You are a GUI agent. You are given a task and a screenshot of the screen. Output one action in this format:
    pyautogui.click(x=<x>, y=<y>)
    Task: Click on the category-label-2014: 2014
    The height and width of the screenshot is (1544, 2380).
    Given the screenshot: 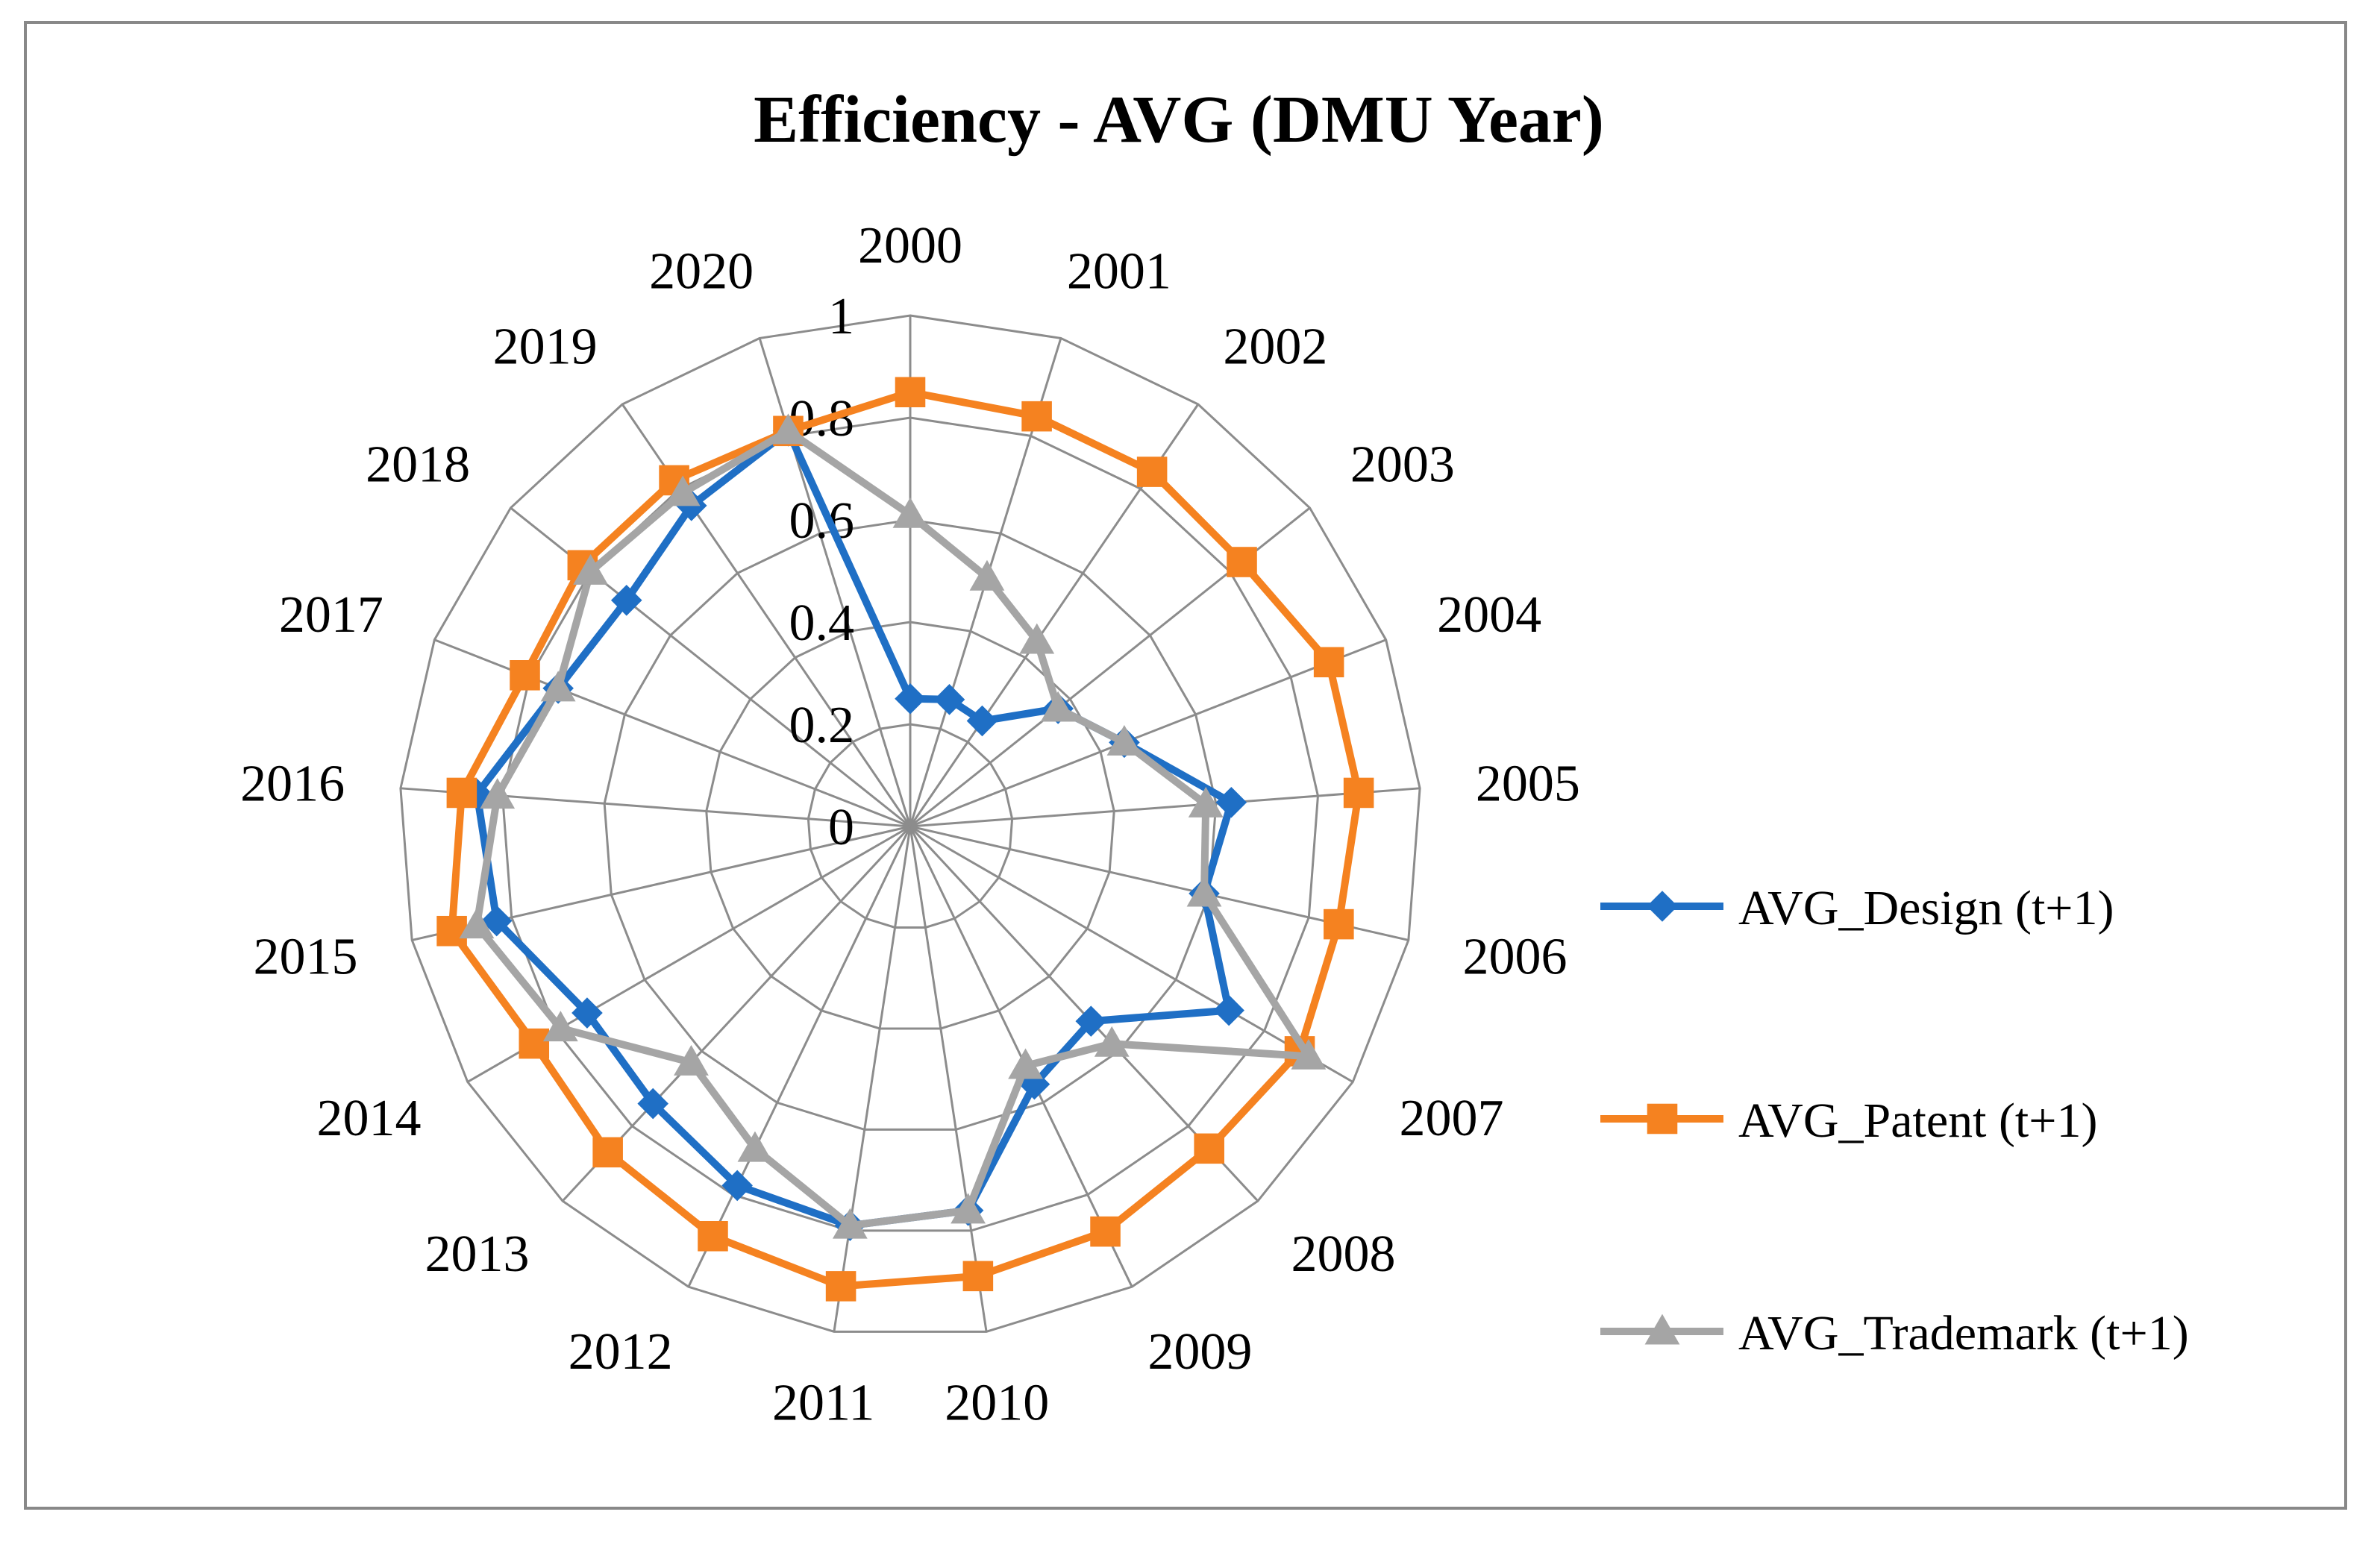 What is the action you would take?
    pyautogui.click(x=369, y=1118)
    